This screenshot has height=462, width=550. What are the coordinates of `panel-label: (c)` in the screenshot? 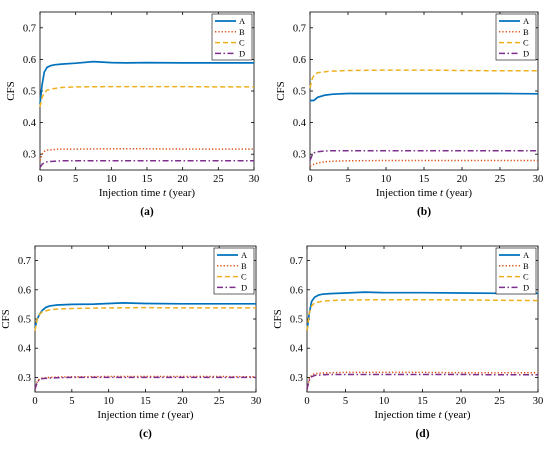 It's located at (145, 434).